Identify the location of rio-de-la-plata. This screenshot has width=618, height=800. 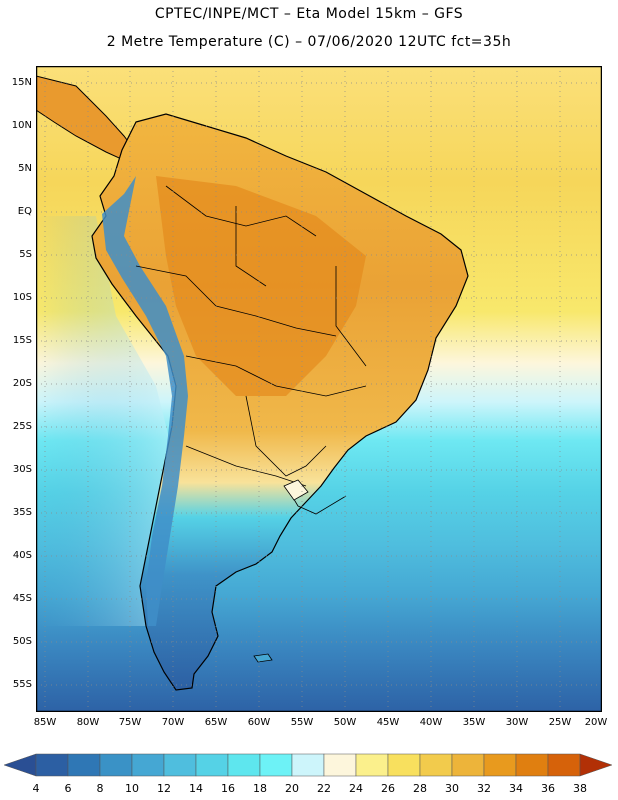
(296, 490).